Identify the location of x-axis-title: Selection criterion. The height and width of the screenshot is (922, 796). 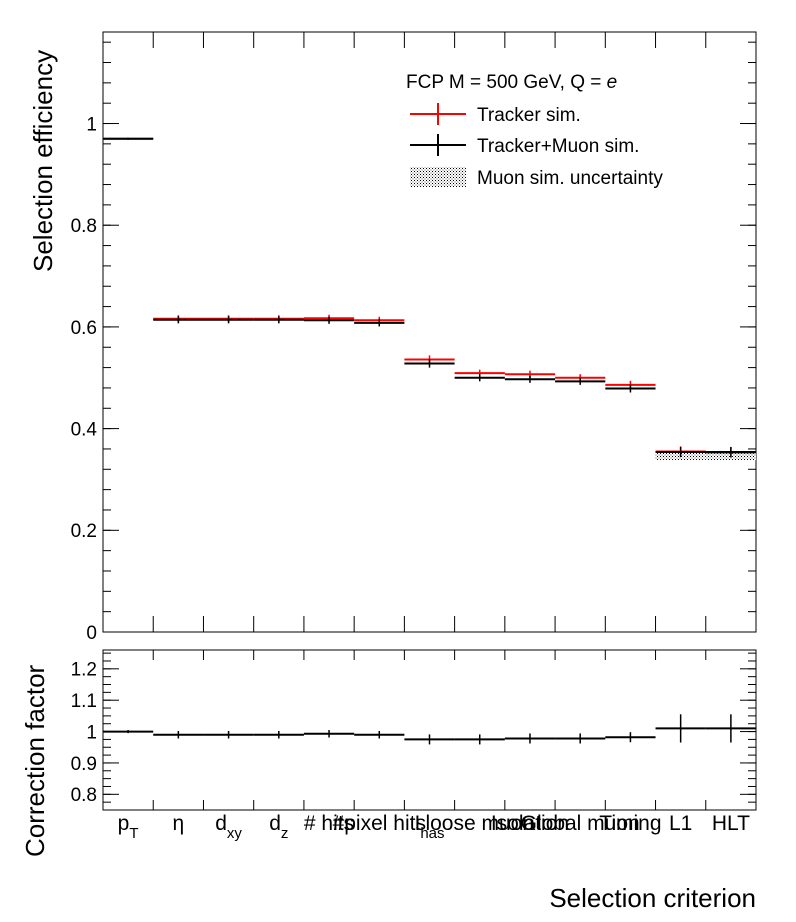
(652, 898).